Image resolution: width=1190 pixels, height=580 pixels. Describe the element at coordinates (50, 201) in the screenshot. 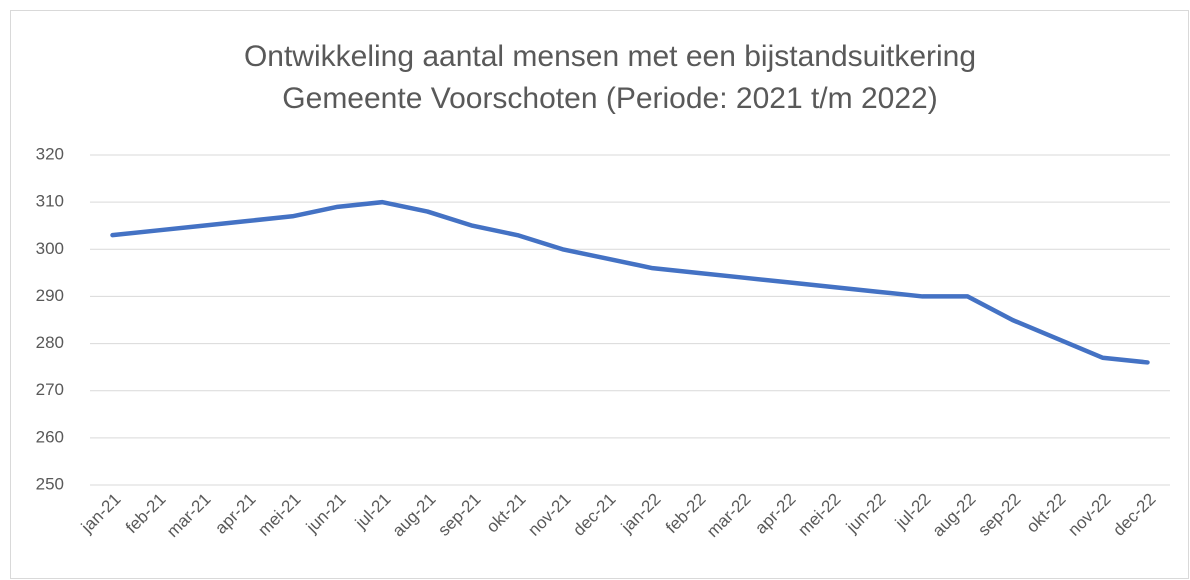

I see `y-tick-label: 310` at that location.